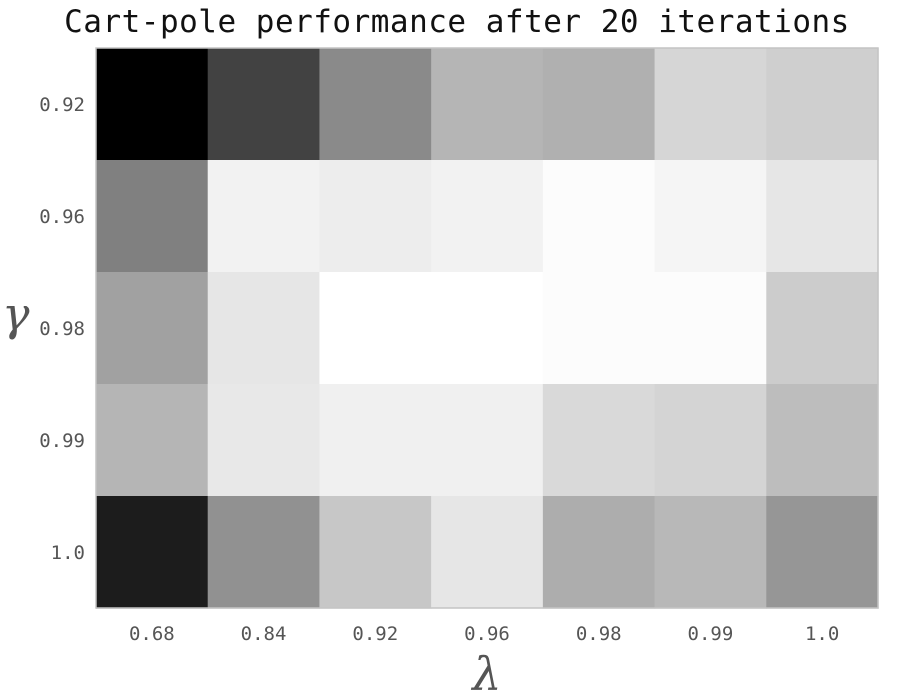 The image size is (914, 700). Describe the element at coordinates (62, 441) in the screenshot. I see `y-tick-label: 0.99` at that location.